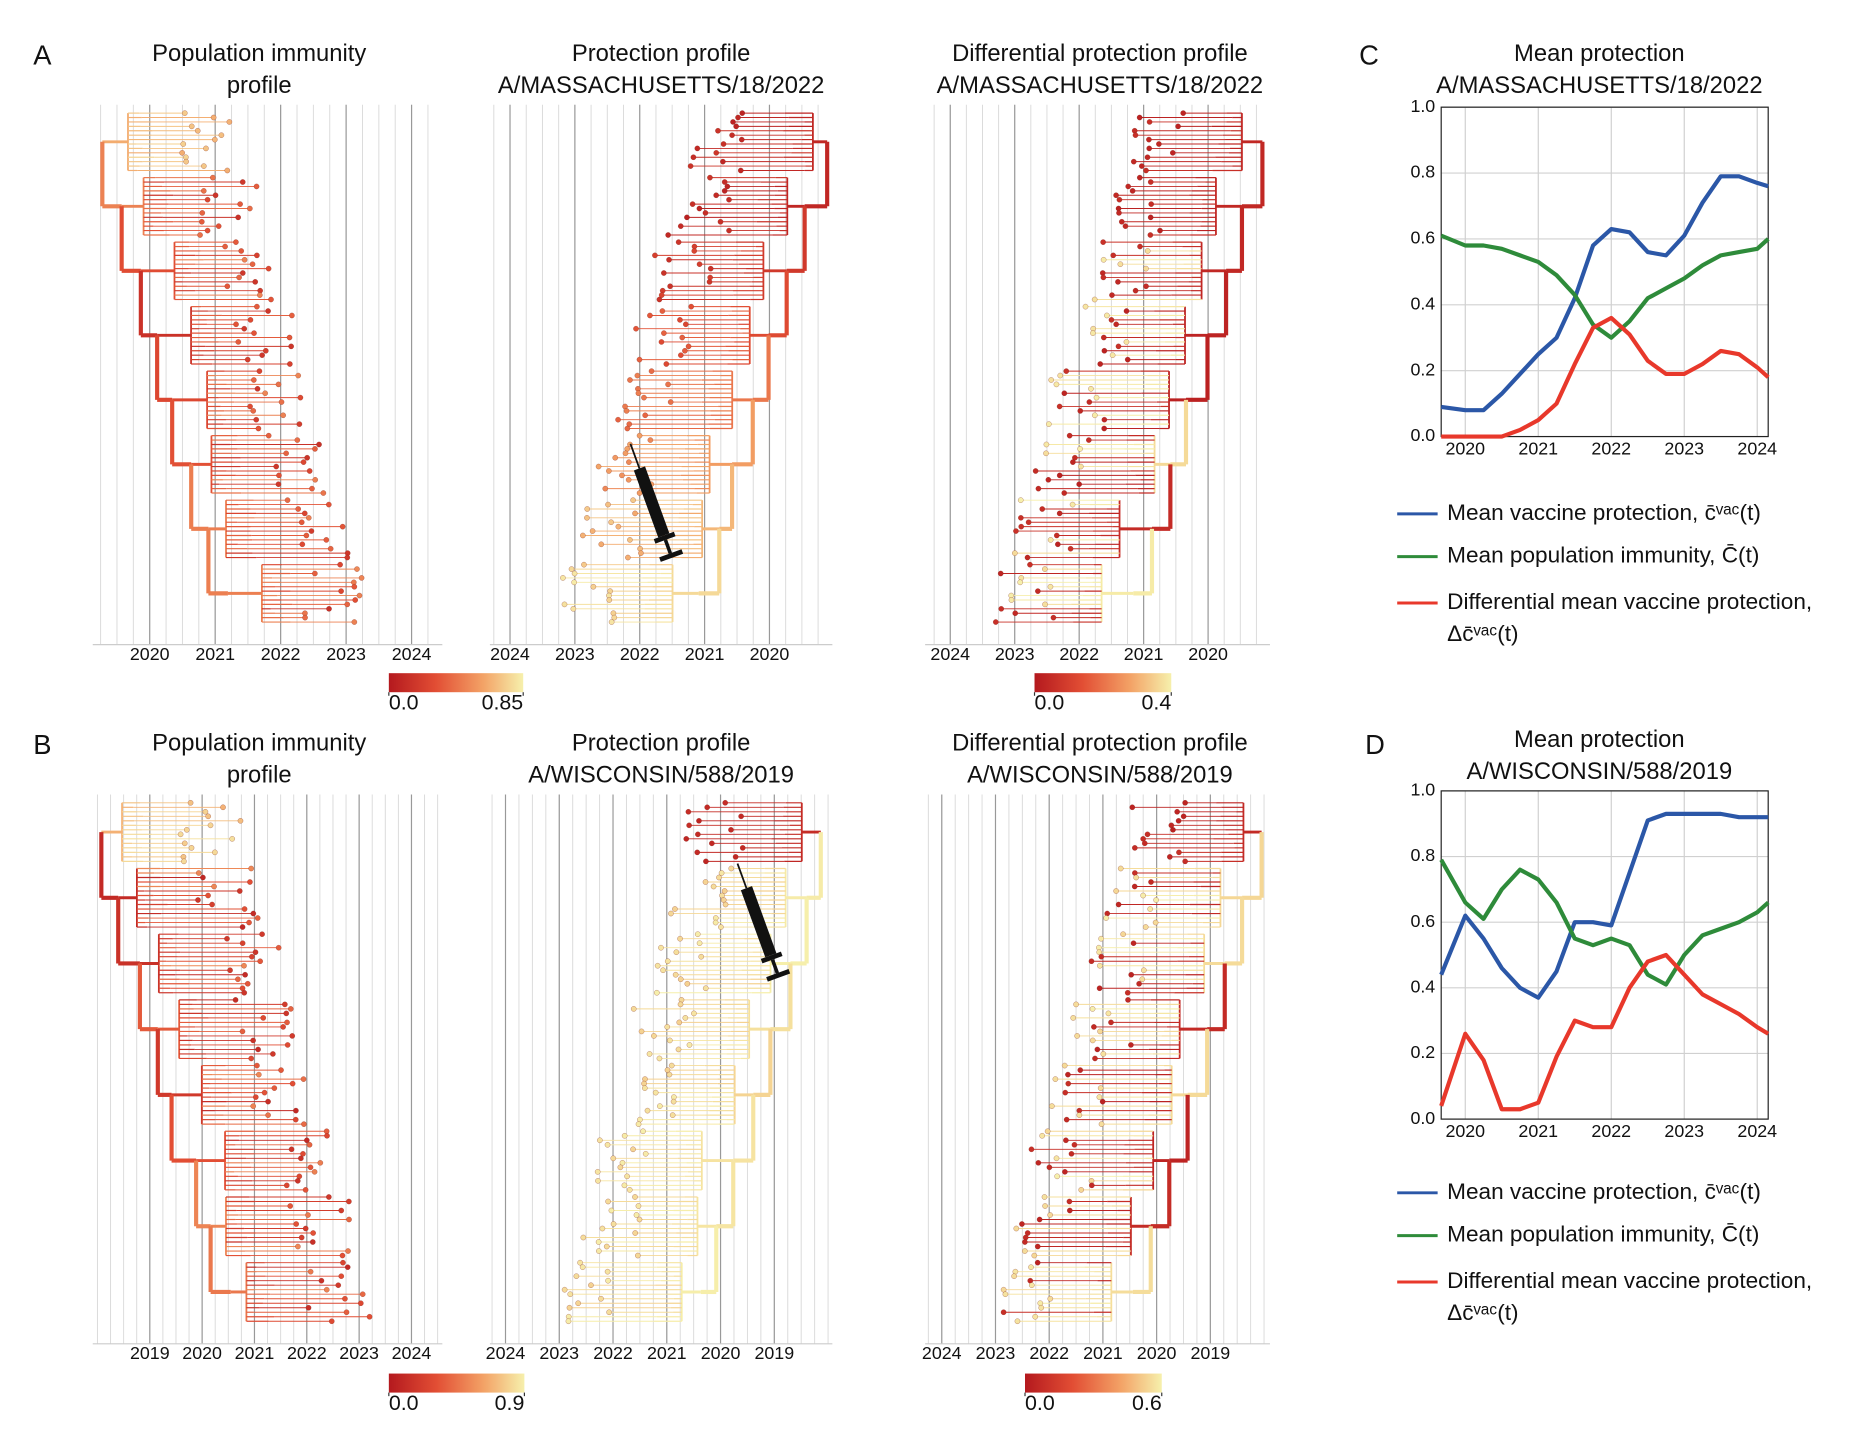 This screenshot has height=1451, width=1855. I want to click on x-tick-label: 2020, so click(1465, 1131).